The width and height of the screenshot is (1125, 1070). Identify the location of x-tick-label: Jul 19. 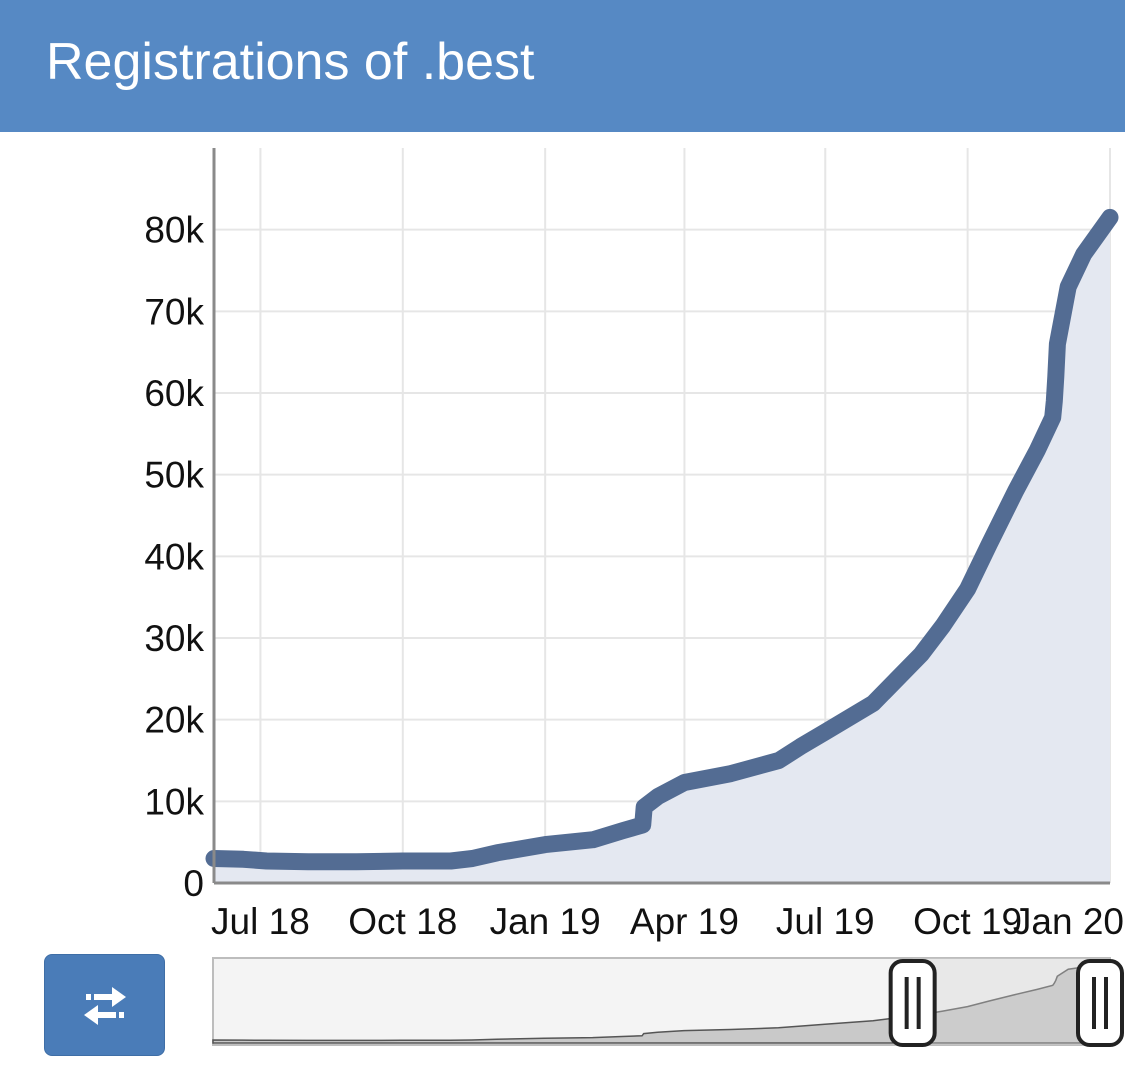
(825, 921).